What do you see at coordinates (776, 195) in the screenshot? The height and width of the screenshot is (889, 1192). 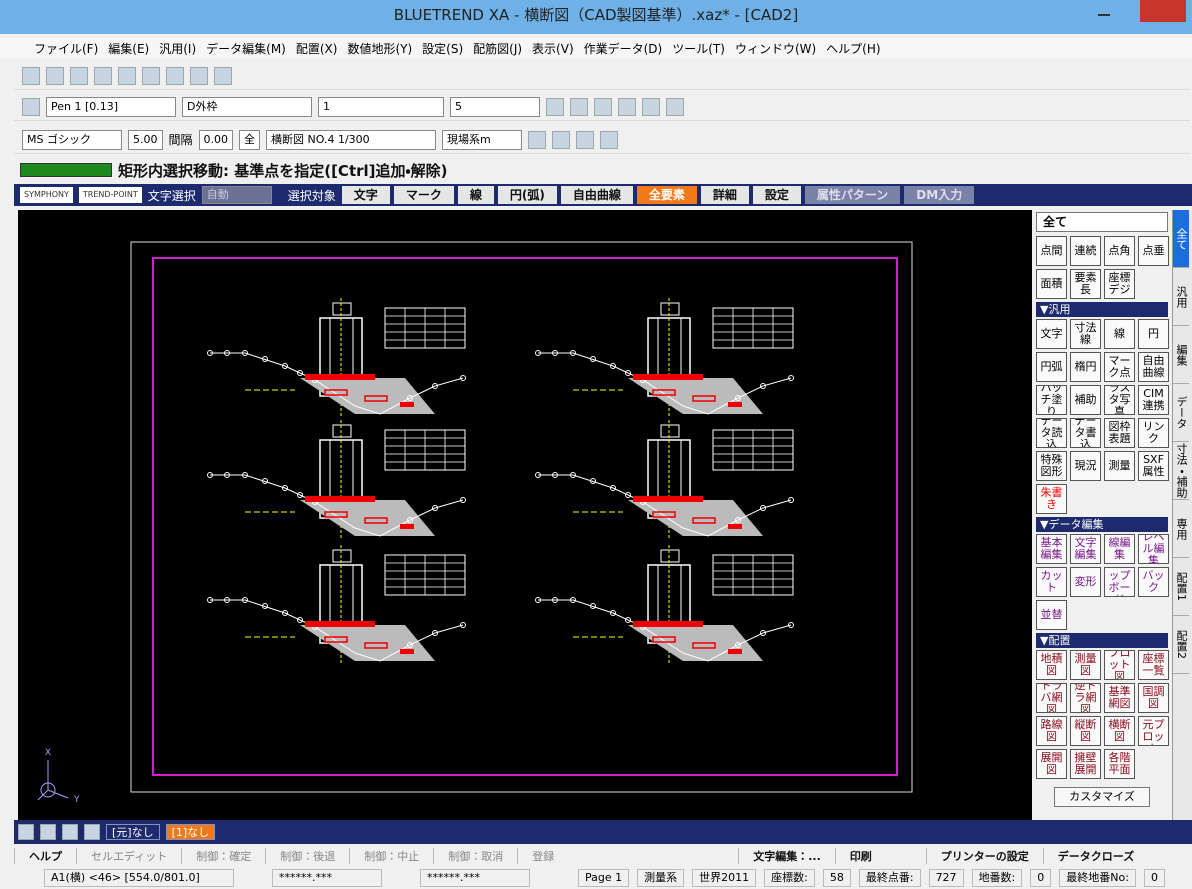 I see `target-button: 設定` at bounding box center [776, 195].